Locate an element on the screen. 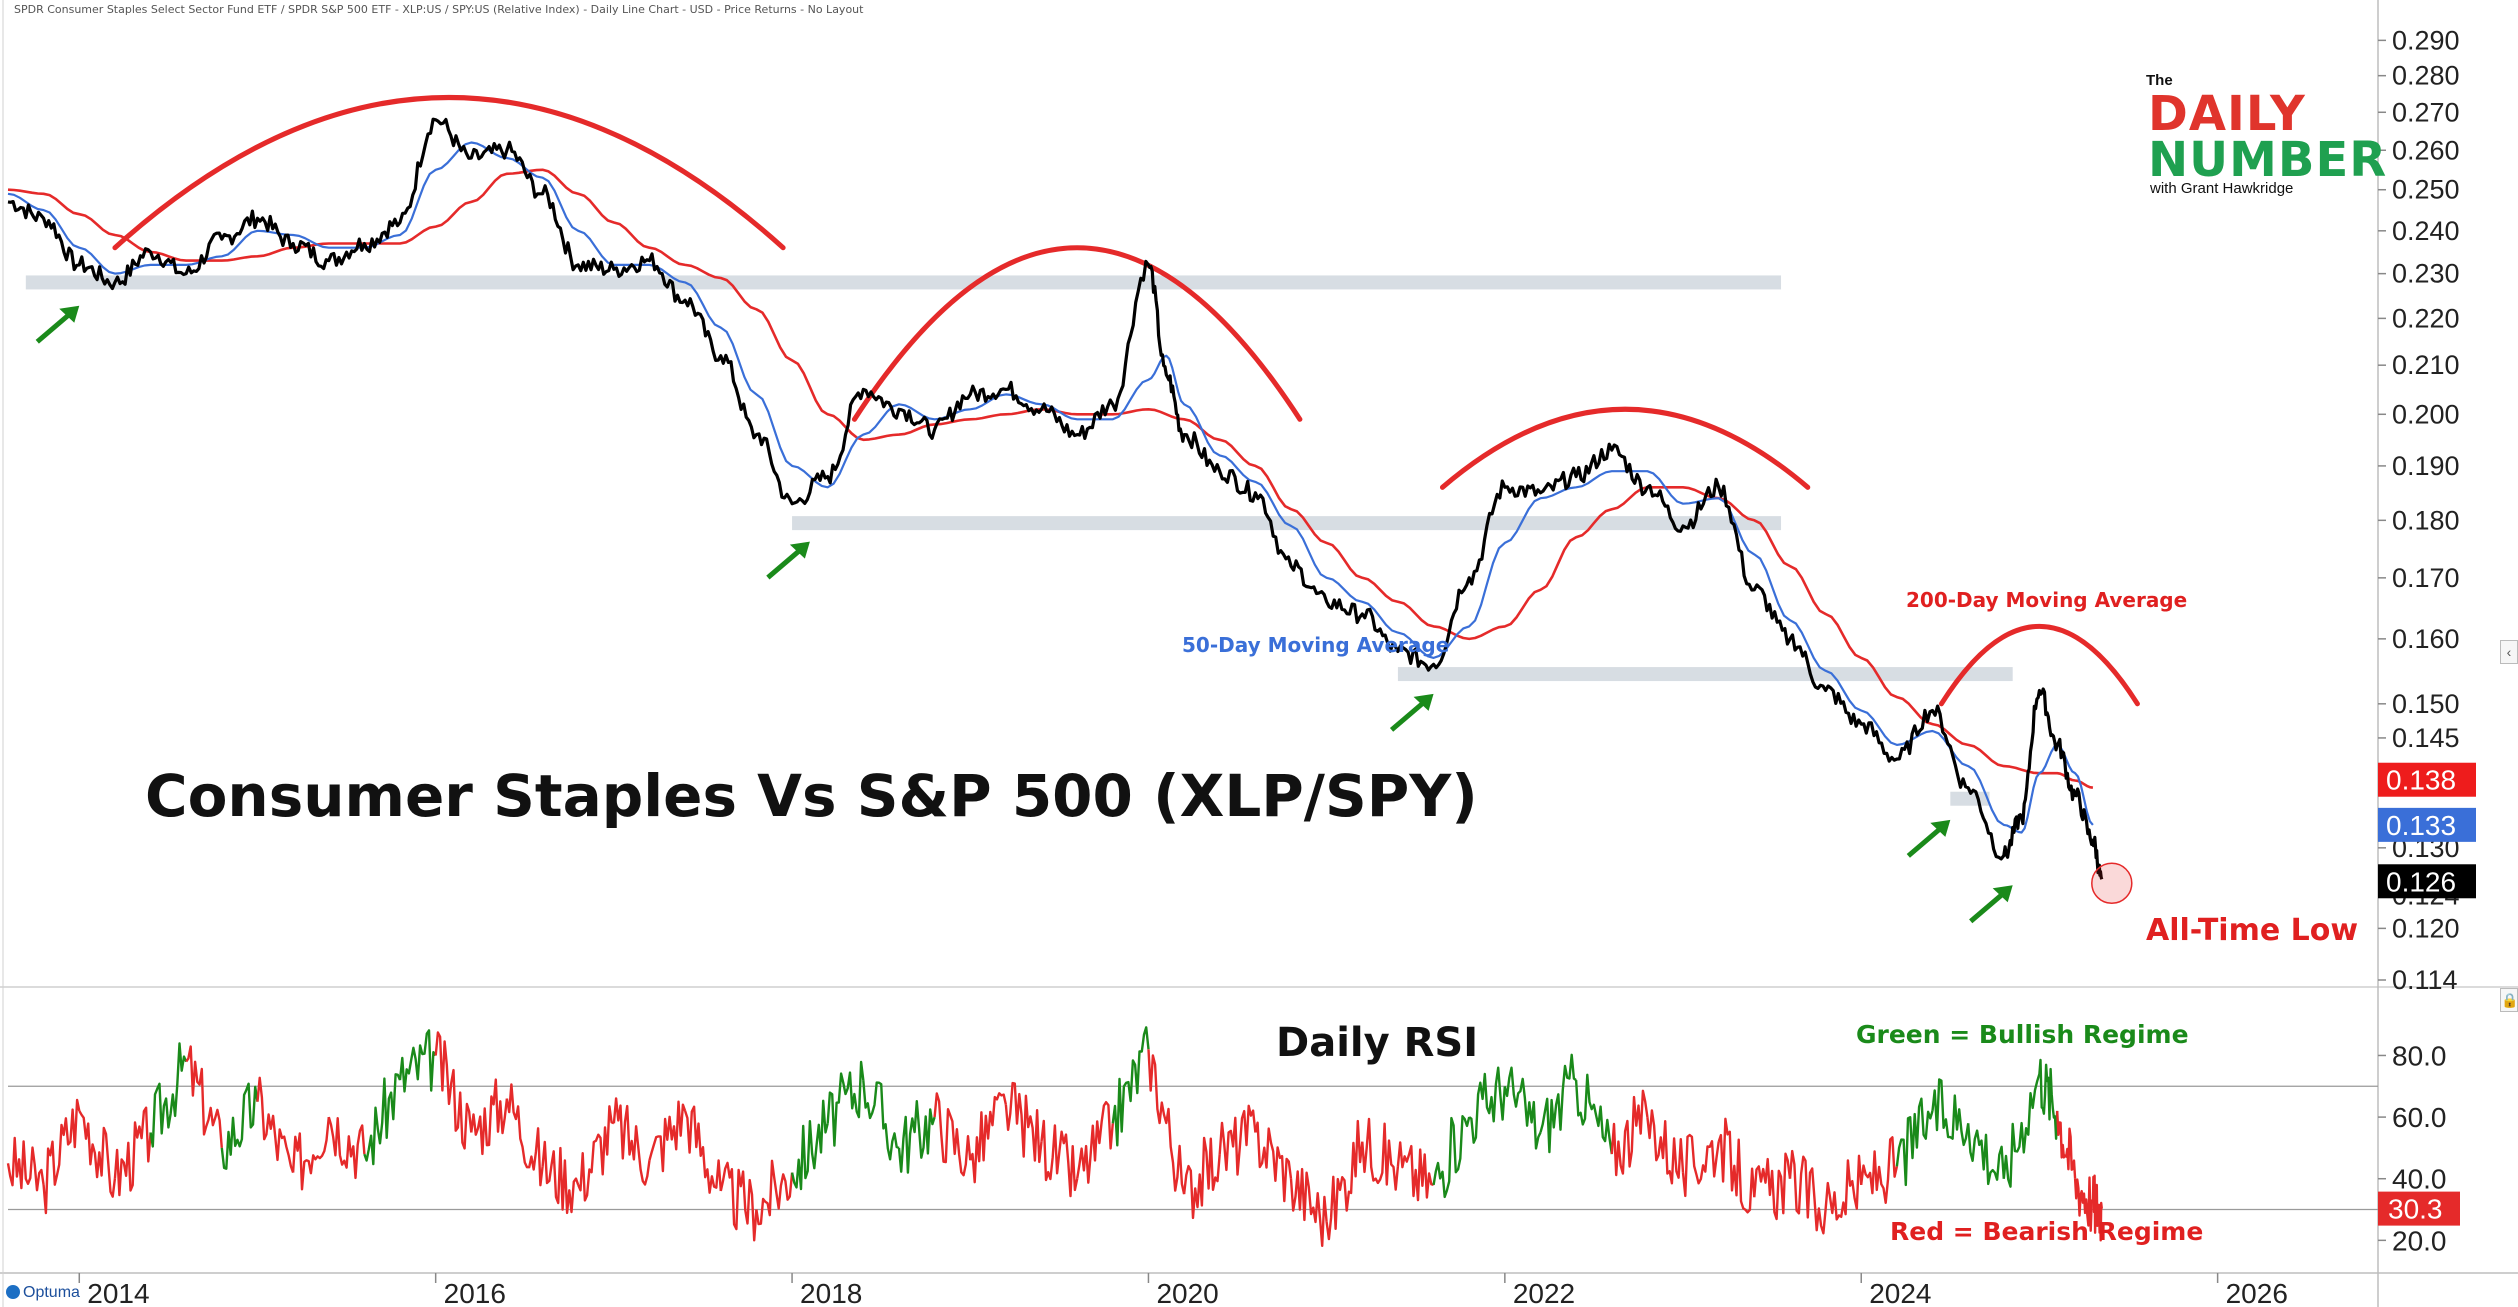 Image resolution: width=2518 pixels, height=1307 pixels. y-tick-label-13: 0.160 is located at coordinates (2426, 639).